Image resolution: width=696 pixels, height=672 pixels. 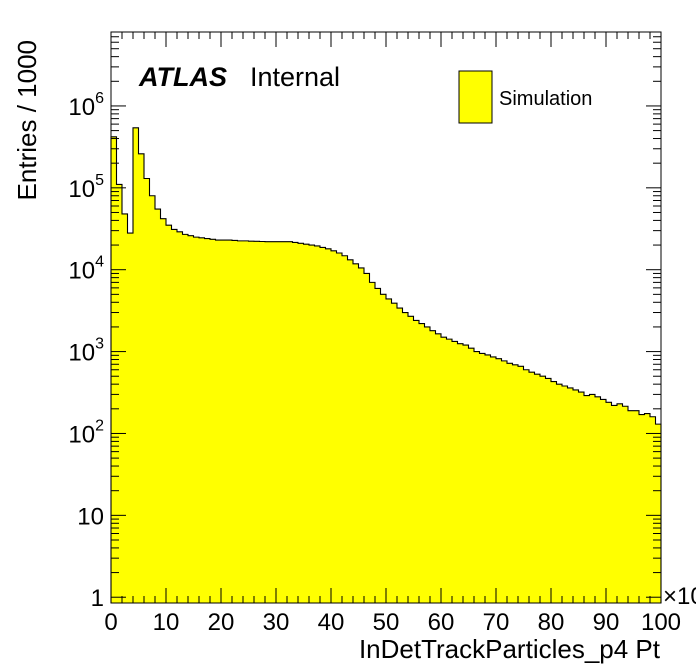 I want to click on y-tick-label: 10, so click(x=90, y=516).